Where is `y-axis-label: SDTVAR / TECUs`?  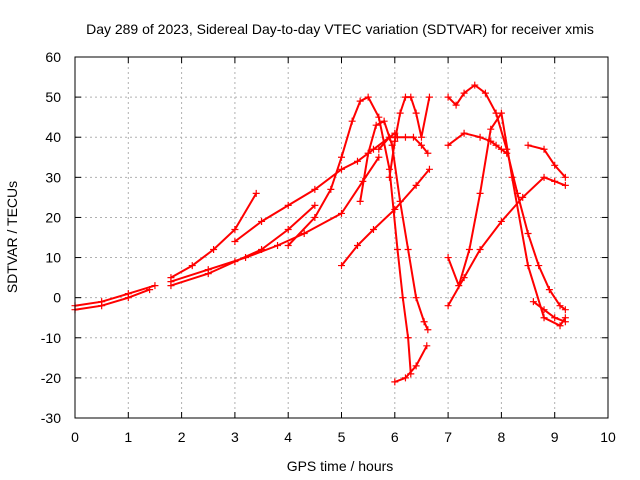
y-axis-label: SDTVAR / TECUs is located at coordinates (12, 237).